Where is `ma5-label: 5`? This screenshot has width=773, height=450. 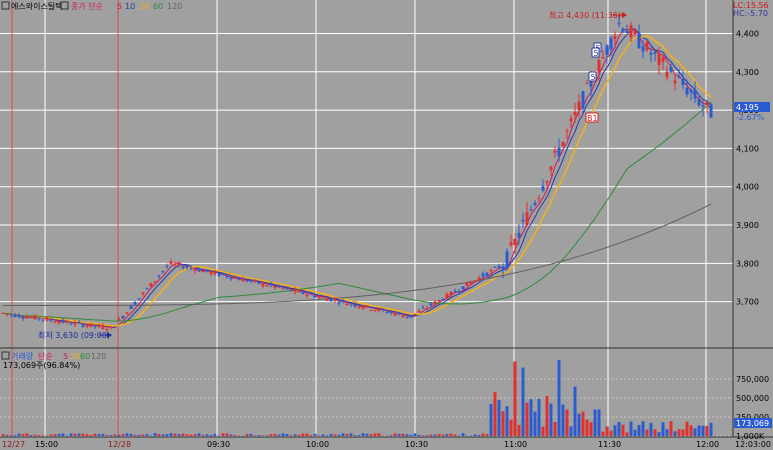
ma5-label: 5 is located at coordinates (119, 6).